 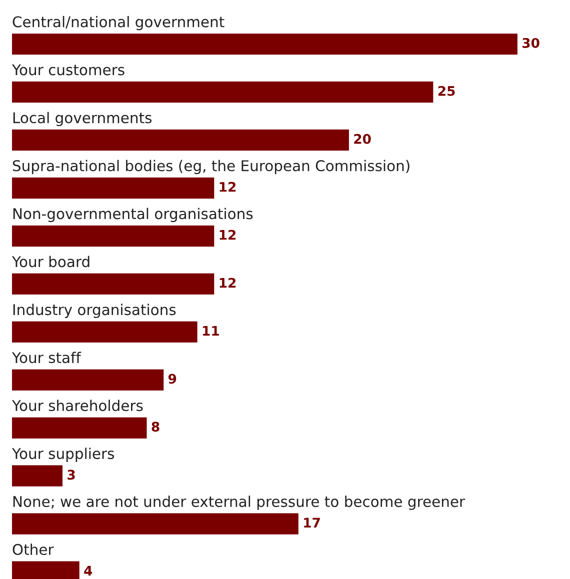 I want to click on data-label: 3, so click(x=71, y=475).